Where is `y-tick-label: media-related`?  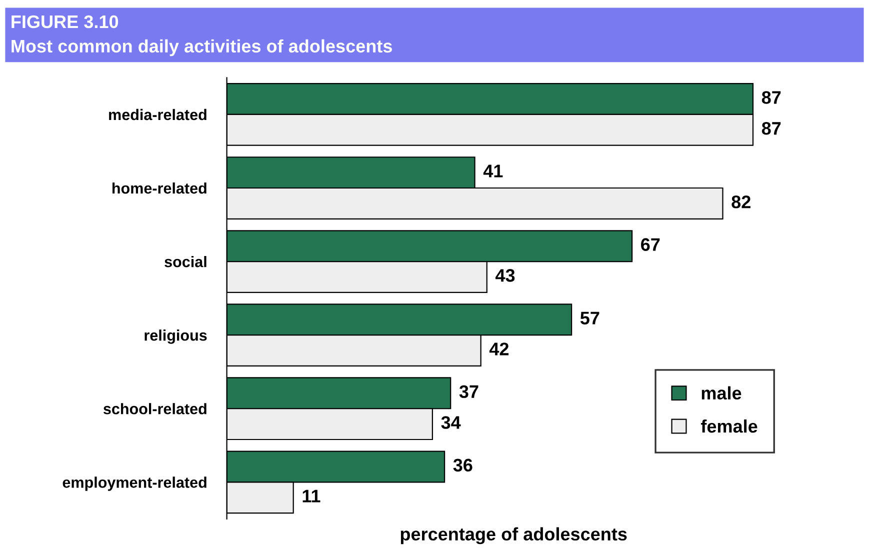 y-tick-label: media-related is located at coordinates (157, 114).